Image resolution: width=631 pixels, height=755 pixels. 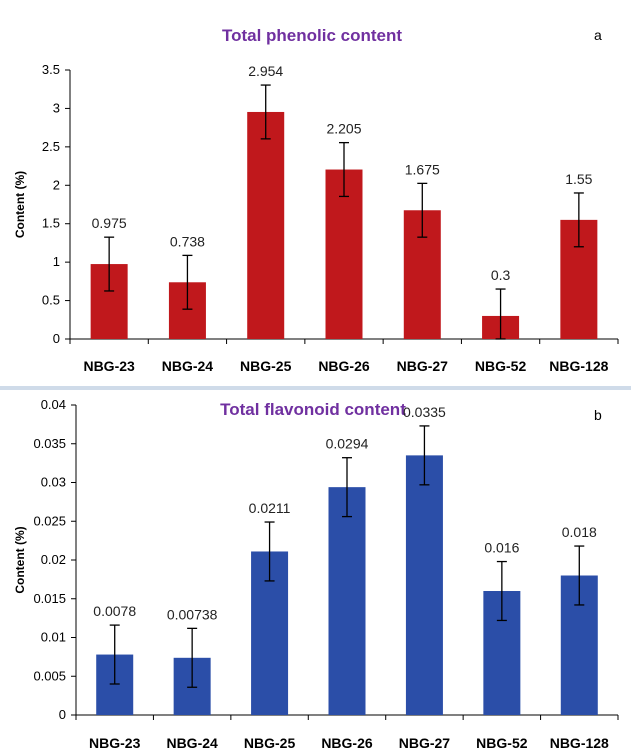 What do you see at coordinates (422, 169) in the screenshot?
I see `data-label: 1.675` at bounding box center [422, 169].